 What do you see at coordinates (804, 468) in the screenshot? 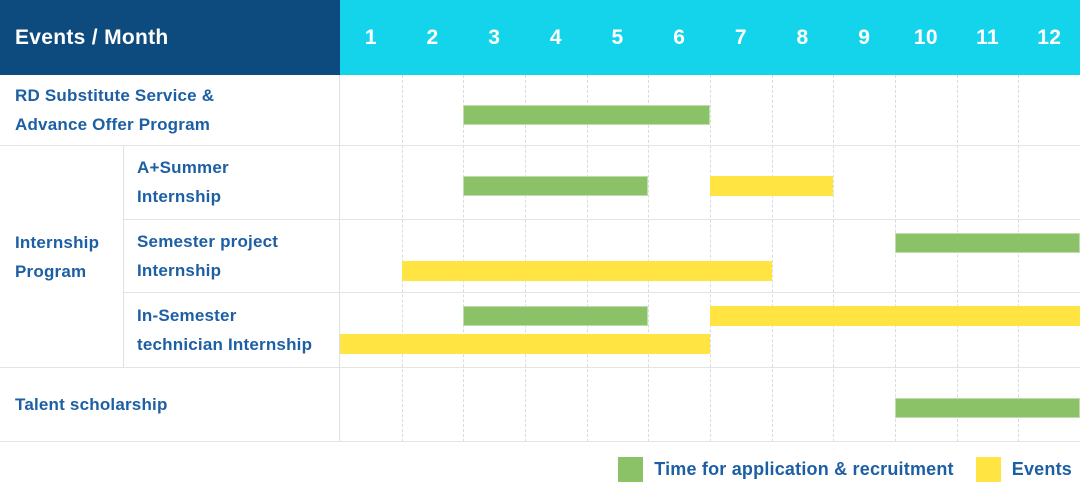
I see `legend-label-application: Time for application & recruitment` at bounding box center [804, 468].